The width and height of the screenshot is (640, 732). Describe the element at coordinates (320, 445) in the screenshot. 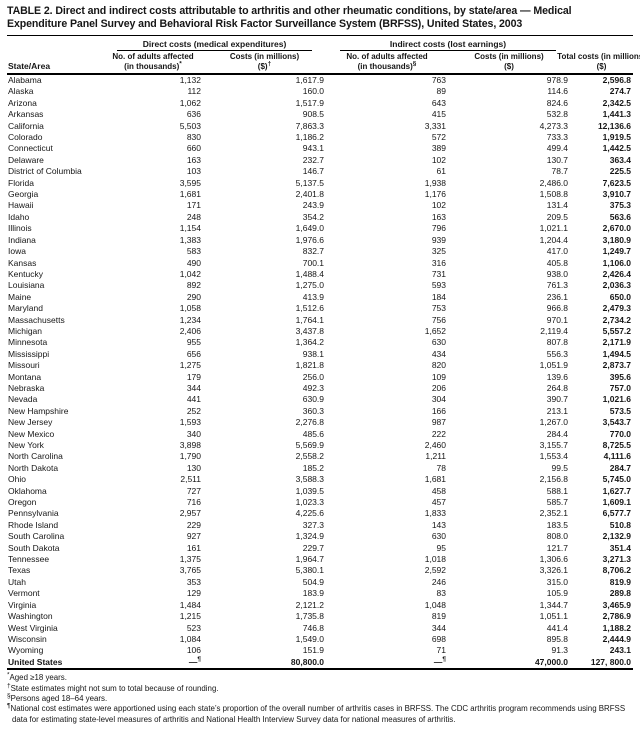

I see `table-row: New York 3,898 5,569.9 2,460 3,155.7 8,725.5` at that location.